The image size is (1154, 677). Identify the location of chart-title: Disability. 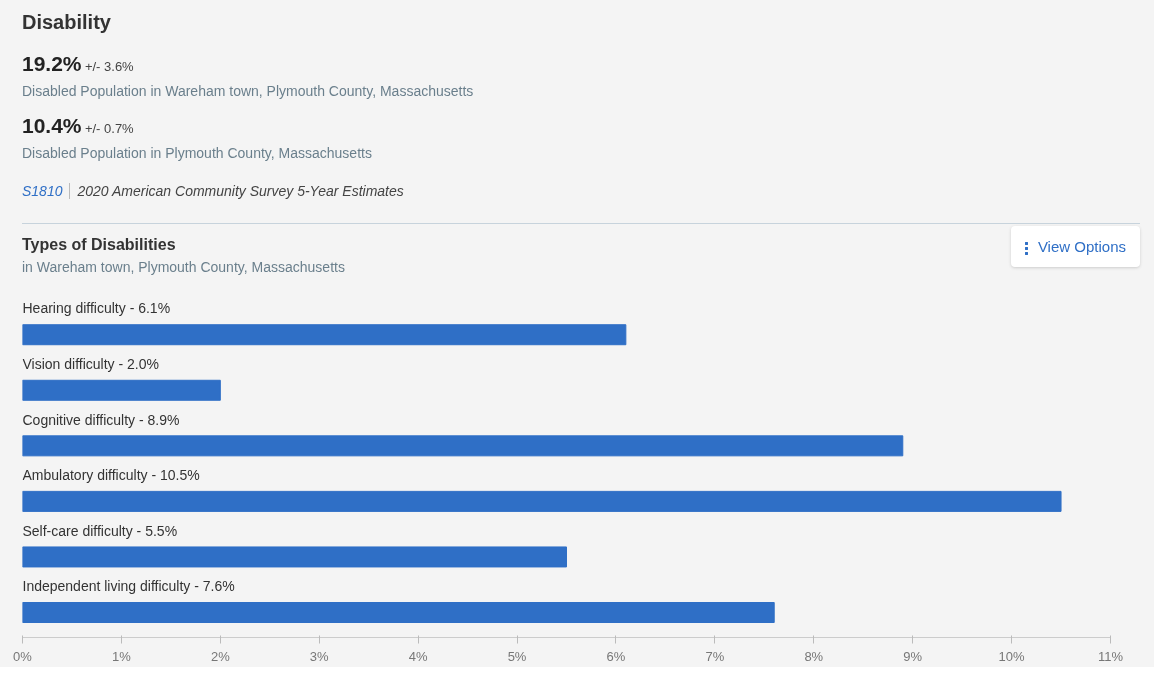
(67, 22).